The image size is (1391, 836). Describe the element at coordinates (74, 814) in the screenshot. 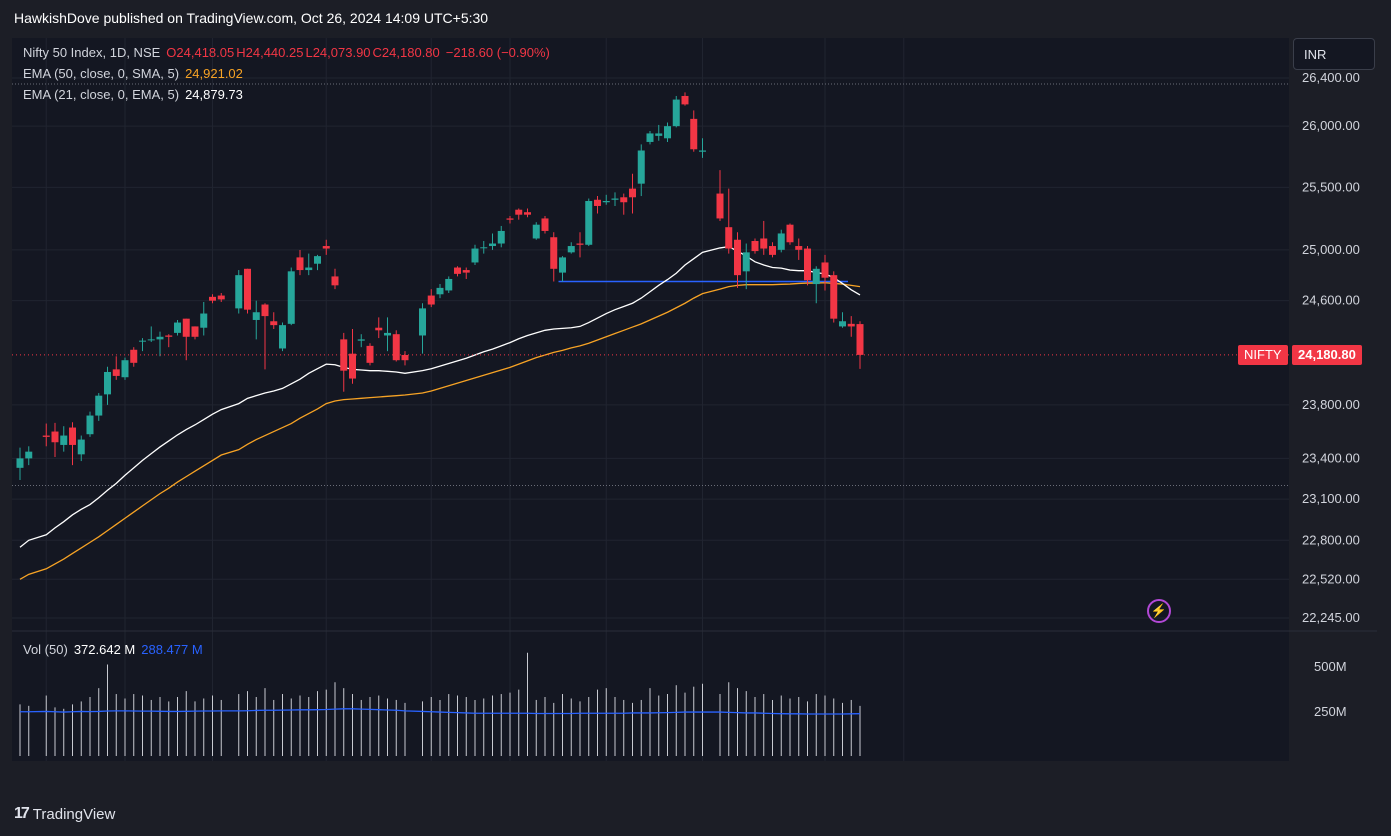

I see `brand-name: TradingView` at that location.